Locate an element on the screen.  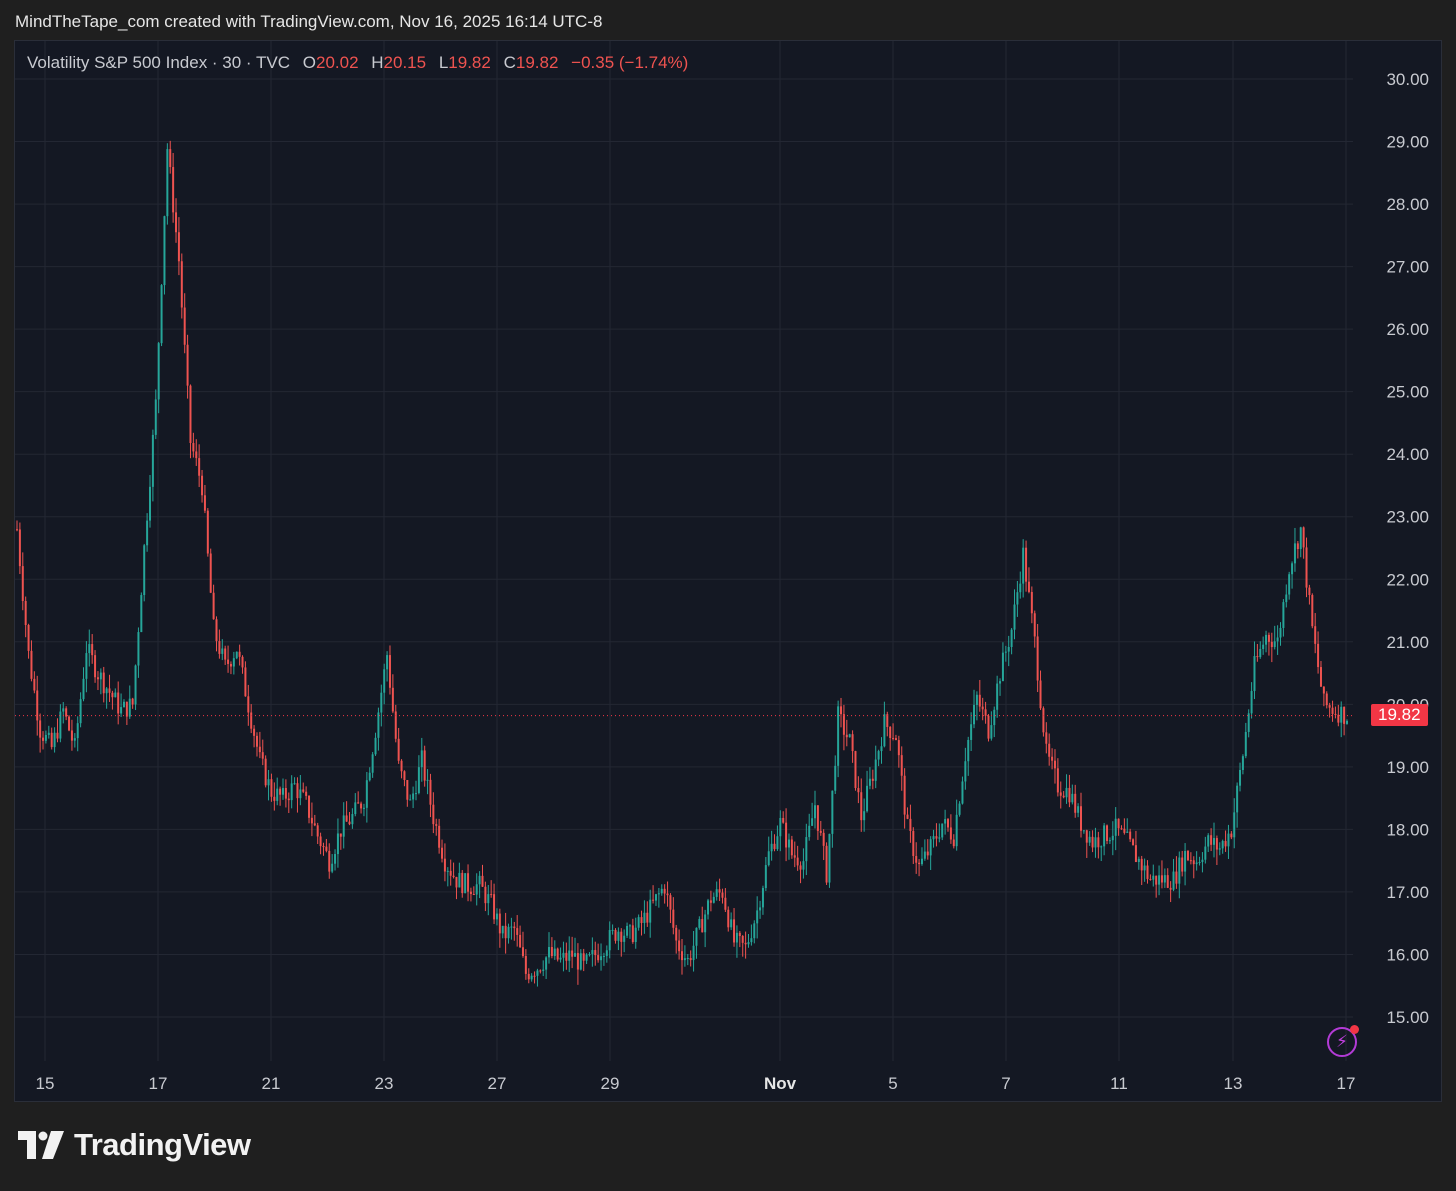
x-tick-label: 7 is located at coordinates (1005, 1083).